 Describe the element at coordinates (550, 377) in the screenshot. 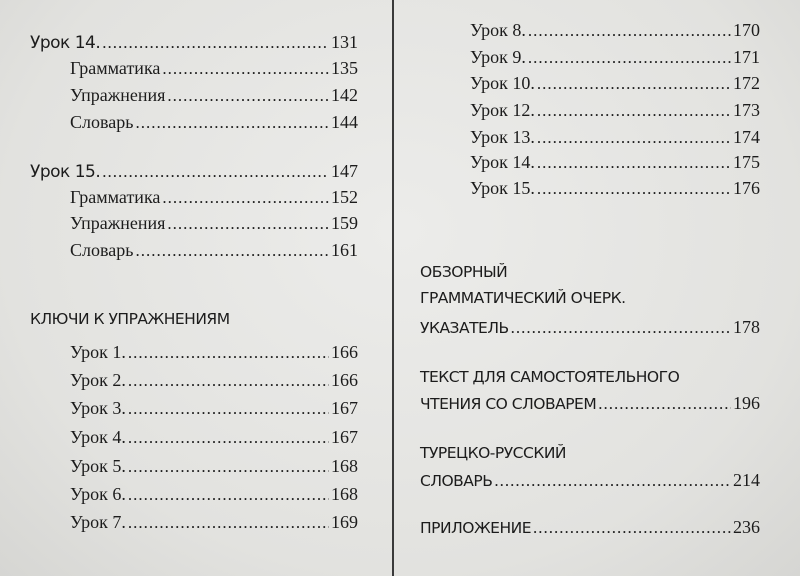

I see `reading-heading-line1: ТЕКСТ ДЛЯ САМОСТОЯТЕЛЬНОГО` at that location.